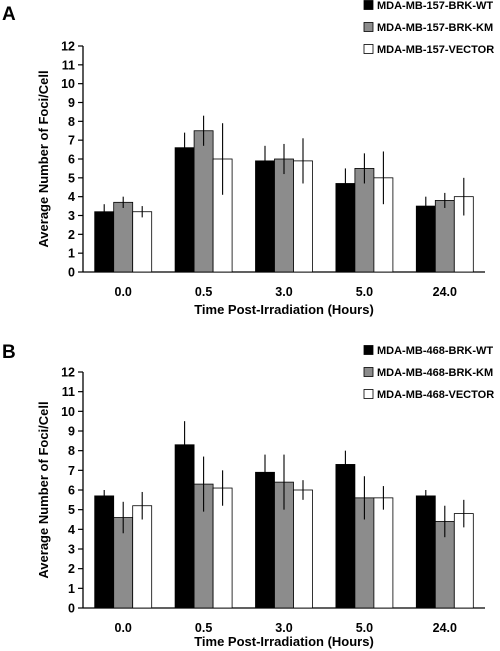 The width and height of the screenshot is (500, 651). What do you see at coordinates (435, 395) in the screenshot?
I see `legend-label: MDA-MB-468-VECTOR` at bounding box center [435, 395].